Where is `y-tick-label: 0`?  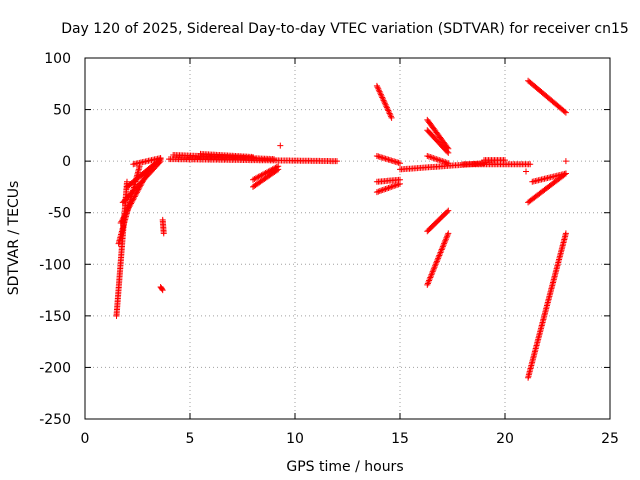 y-tick-label: 0 is located at coordinates (66, 162).